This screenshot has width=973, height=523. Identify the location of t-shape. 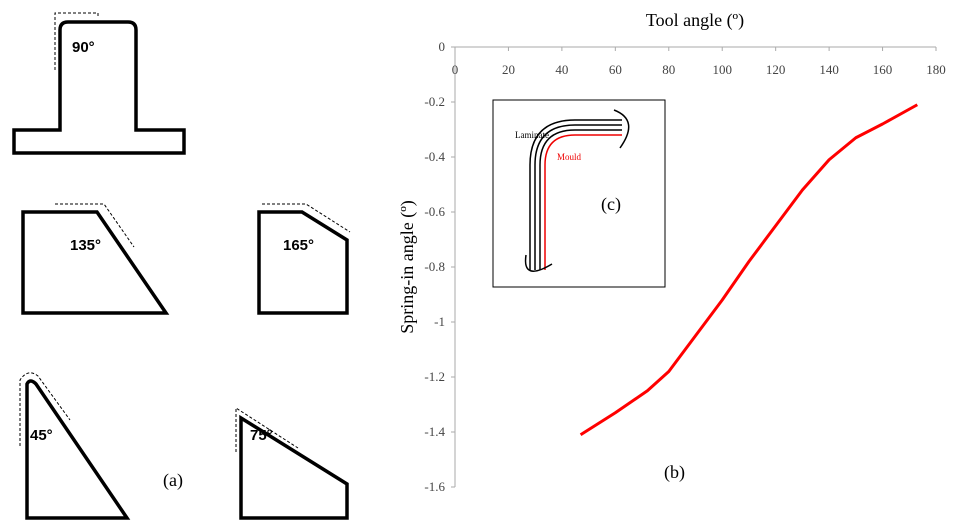
(99, 87).